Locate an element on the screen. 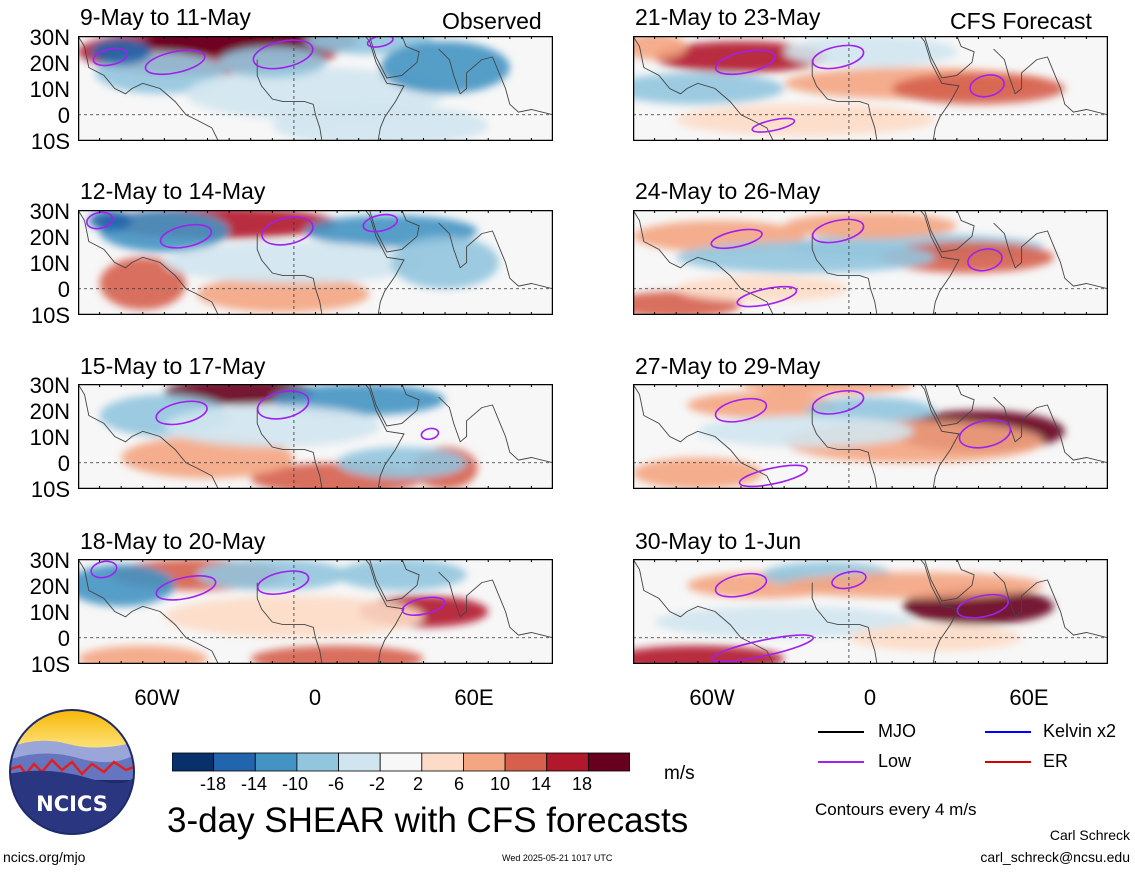 This screenshot has height=872, width=1135. legend-low-line-icon is located at coordinates (841, 762).